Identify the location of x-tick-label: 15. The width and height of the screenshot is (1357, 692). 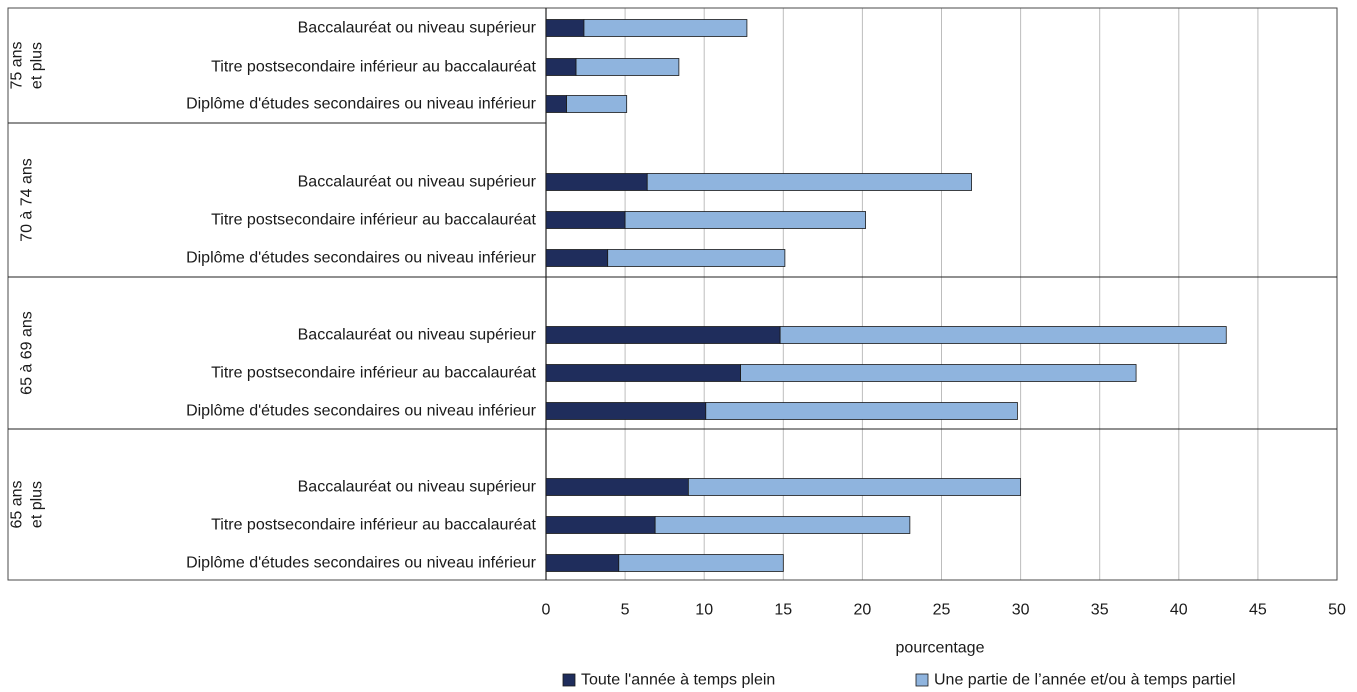
(783, 610).